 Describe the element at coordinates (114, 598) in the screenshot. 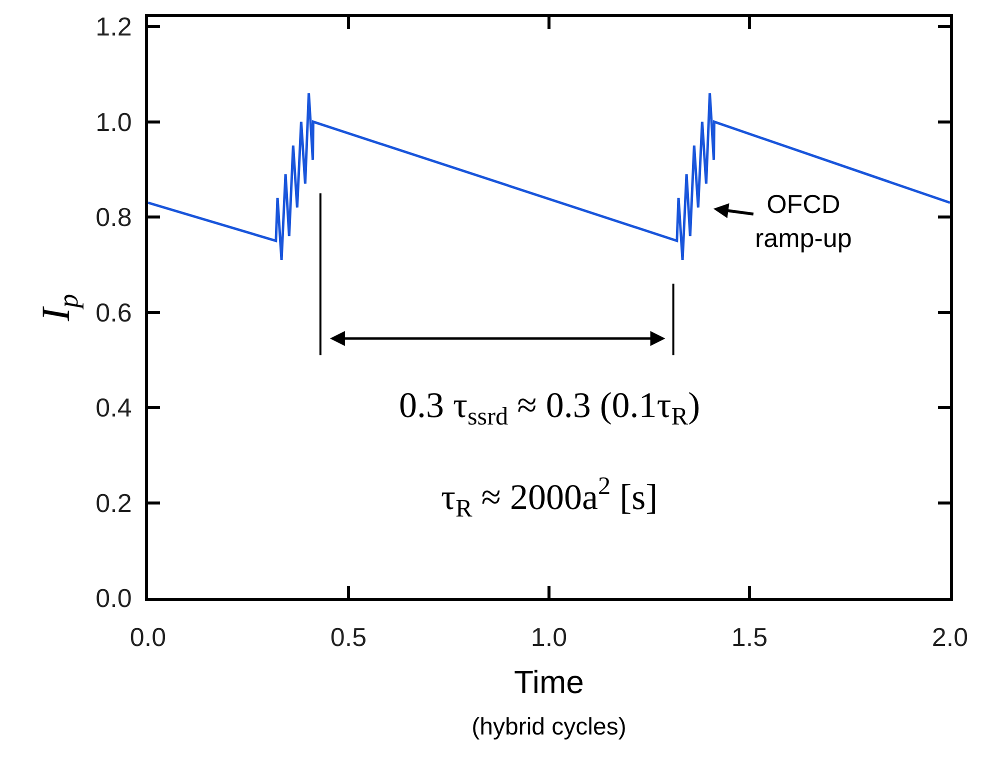

I see `y-tick-label: 0.0` at that location.